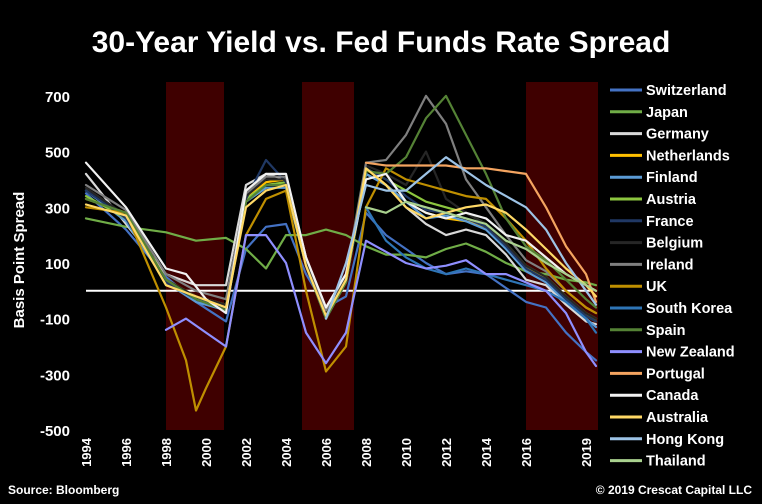  What do you see at coordinates (406, 452) in the screenshot?
I see `x-tick-label: 2010` at bounding box center [406, 452].